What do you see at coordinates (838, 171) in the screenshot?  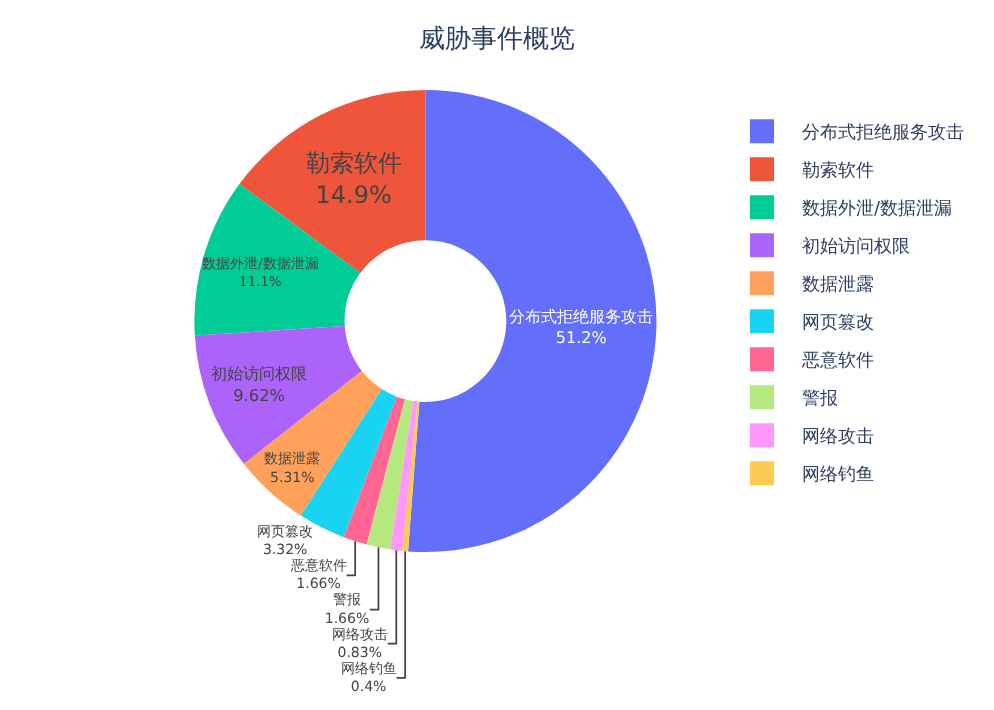 I see `legend-label: 勒索软件` at bounding box center [838, 171].